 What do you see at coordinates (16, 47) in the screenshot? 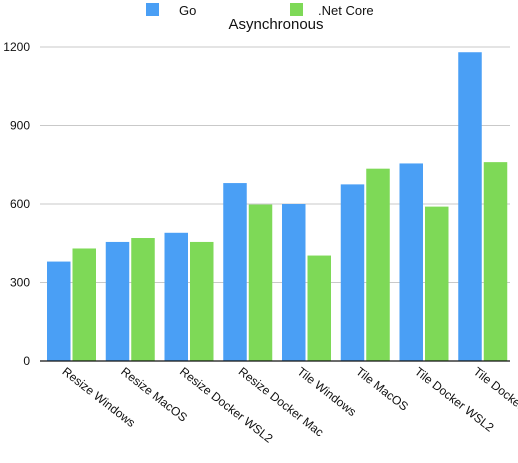
I see `y-tick-label: 1200` at bounding box center [16, 47].